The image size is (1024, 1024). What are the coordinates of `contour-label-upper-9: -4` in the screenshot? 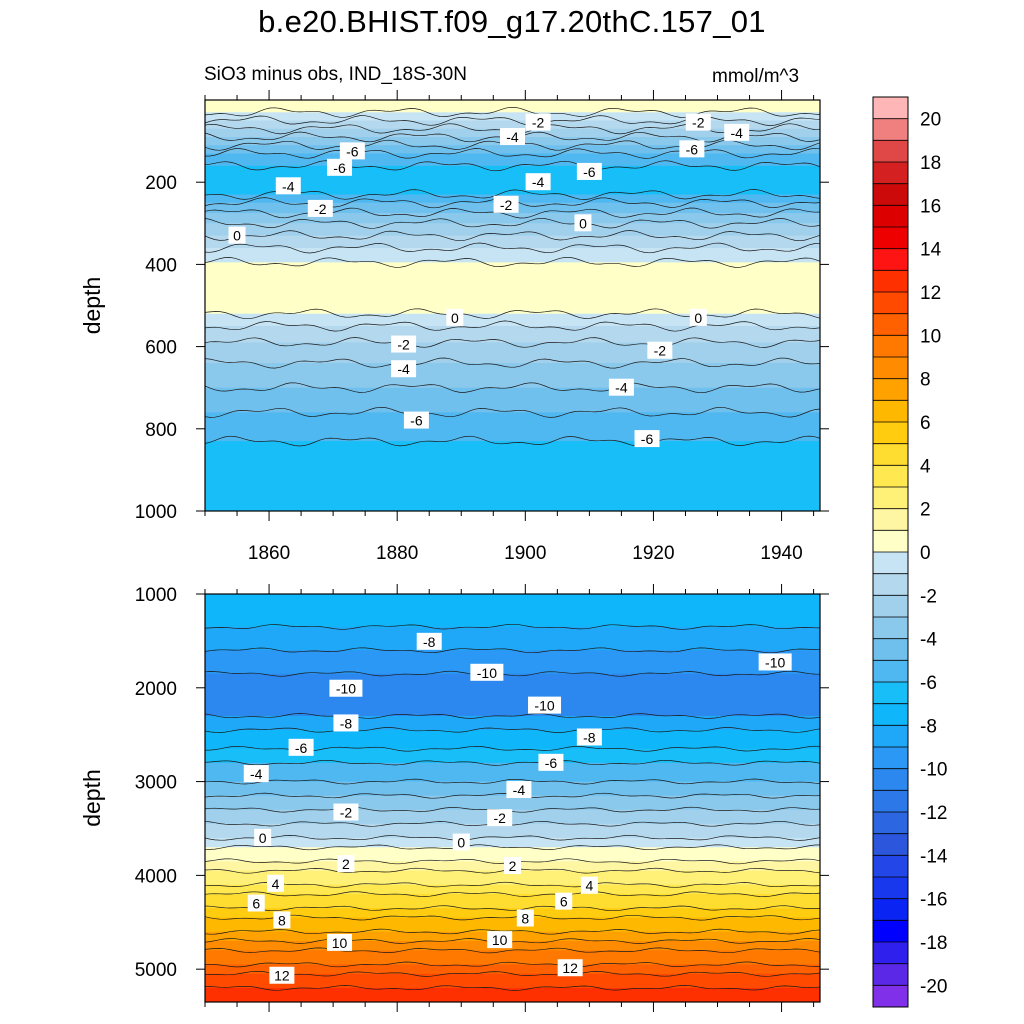 It's located at (538, 182).